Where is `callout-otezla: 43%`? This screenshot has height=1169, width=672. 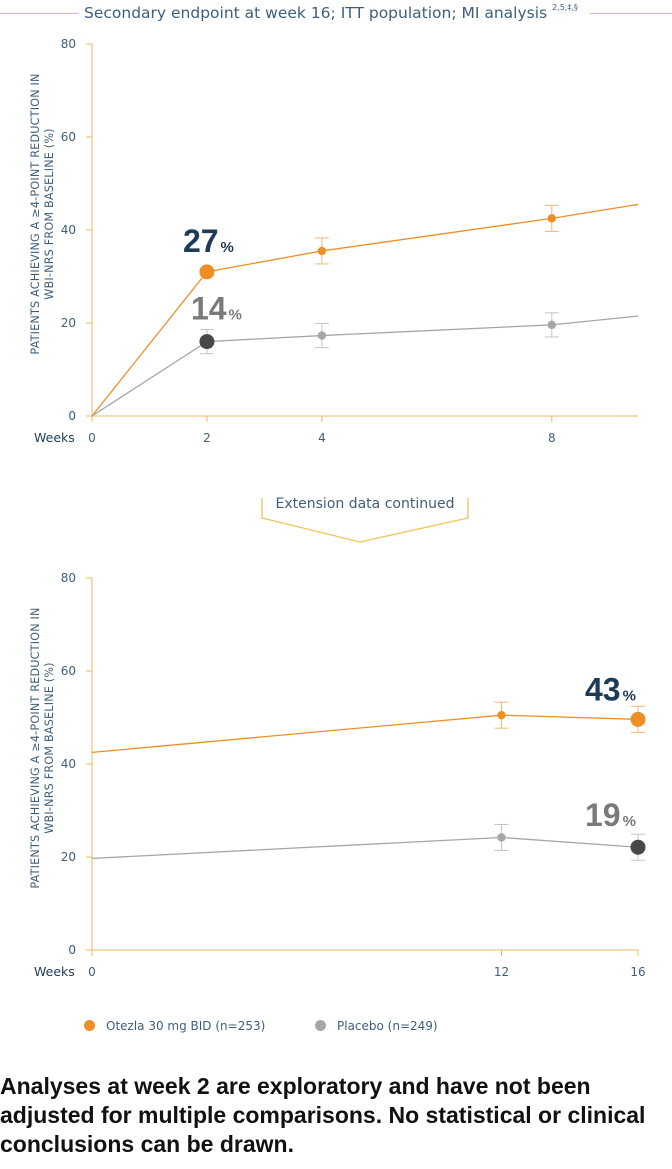 callout-otezla: 43% is located at coordinates (610, 689).